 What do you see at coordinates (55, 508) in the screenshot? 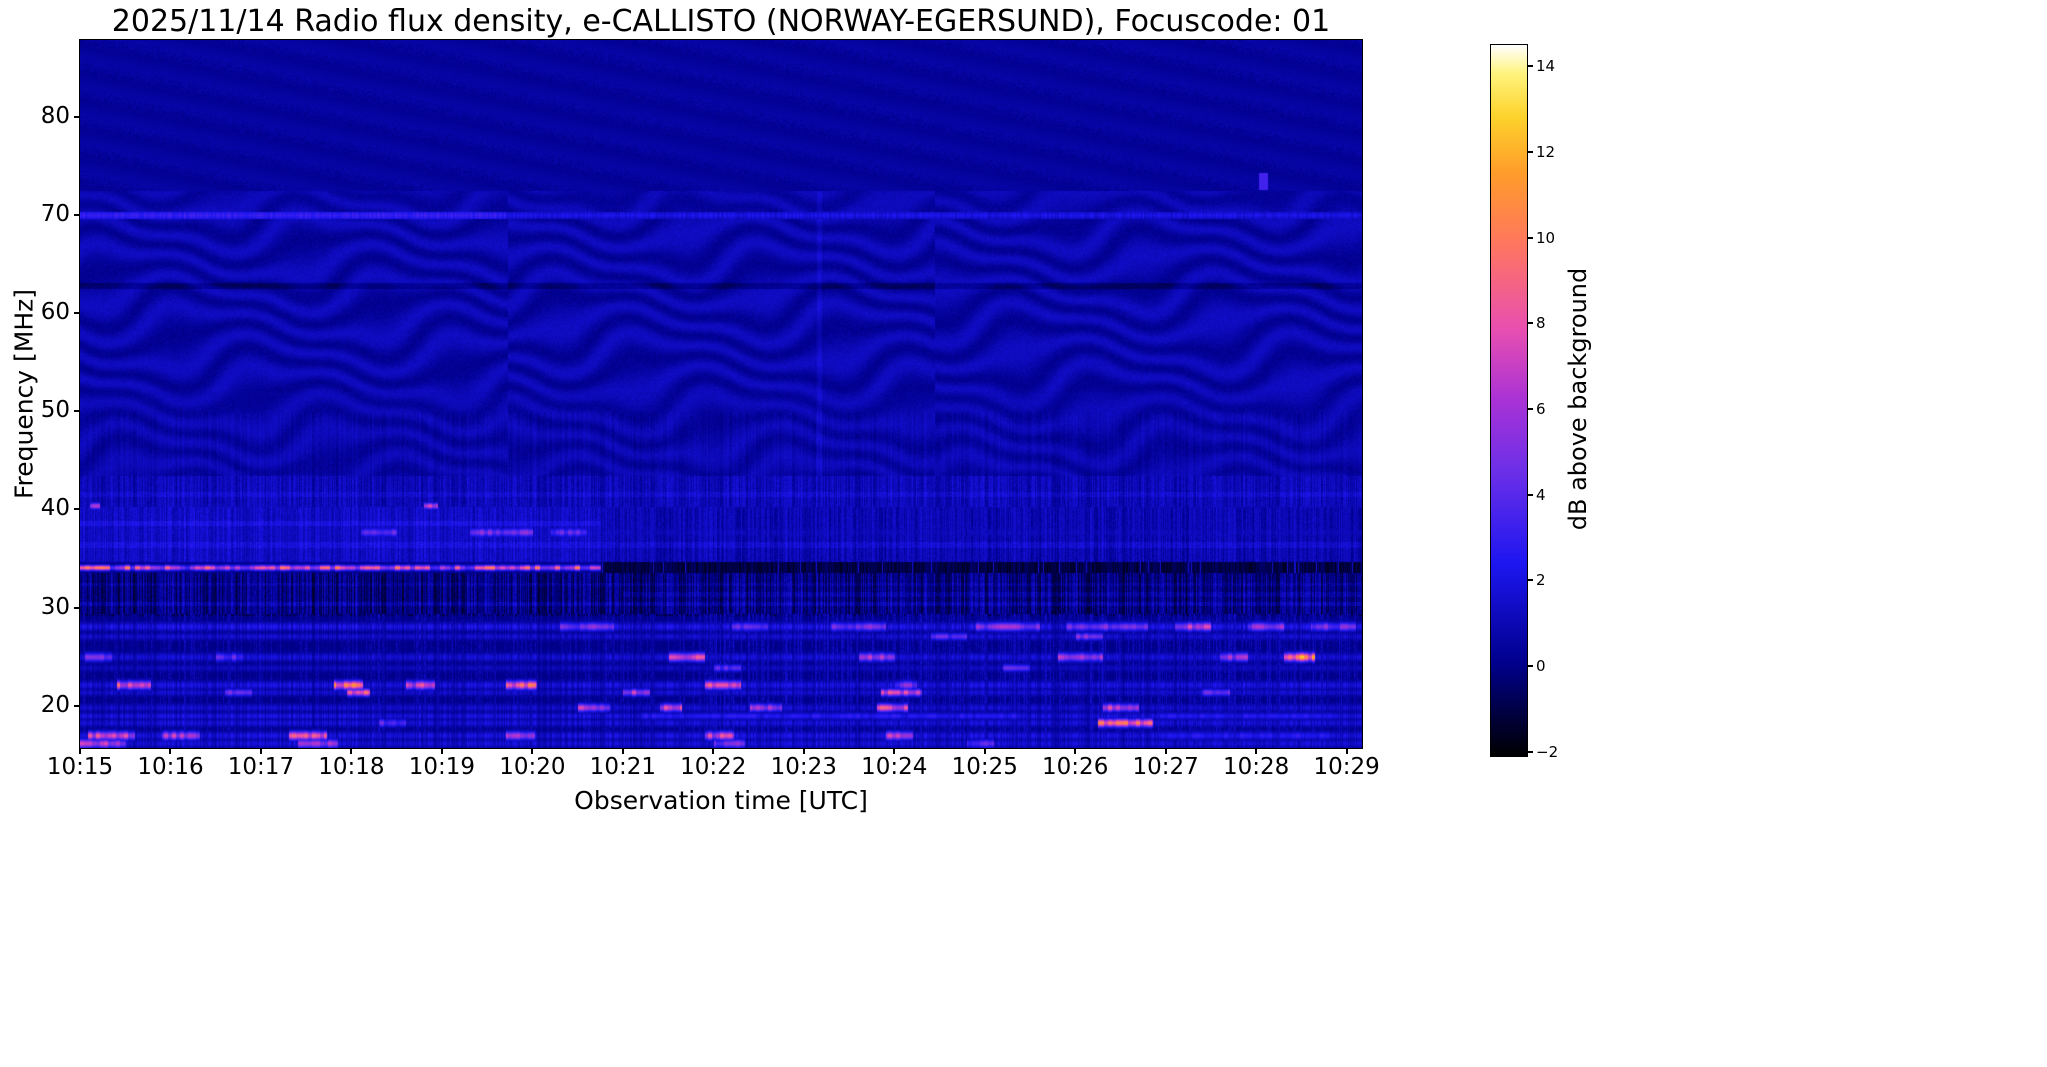
I see `y-tick-label: 40` at bounding box center [55, 508].